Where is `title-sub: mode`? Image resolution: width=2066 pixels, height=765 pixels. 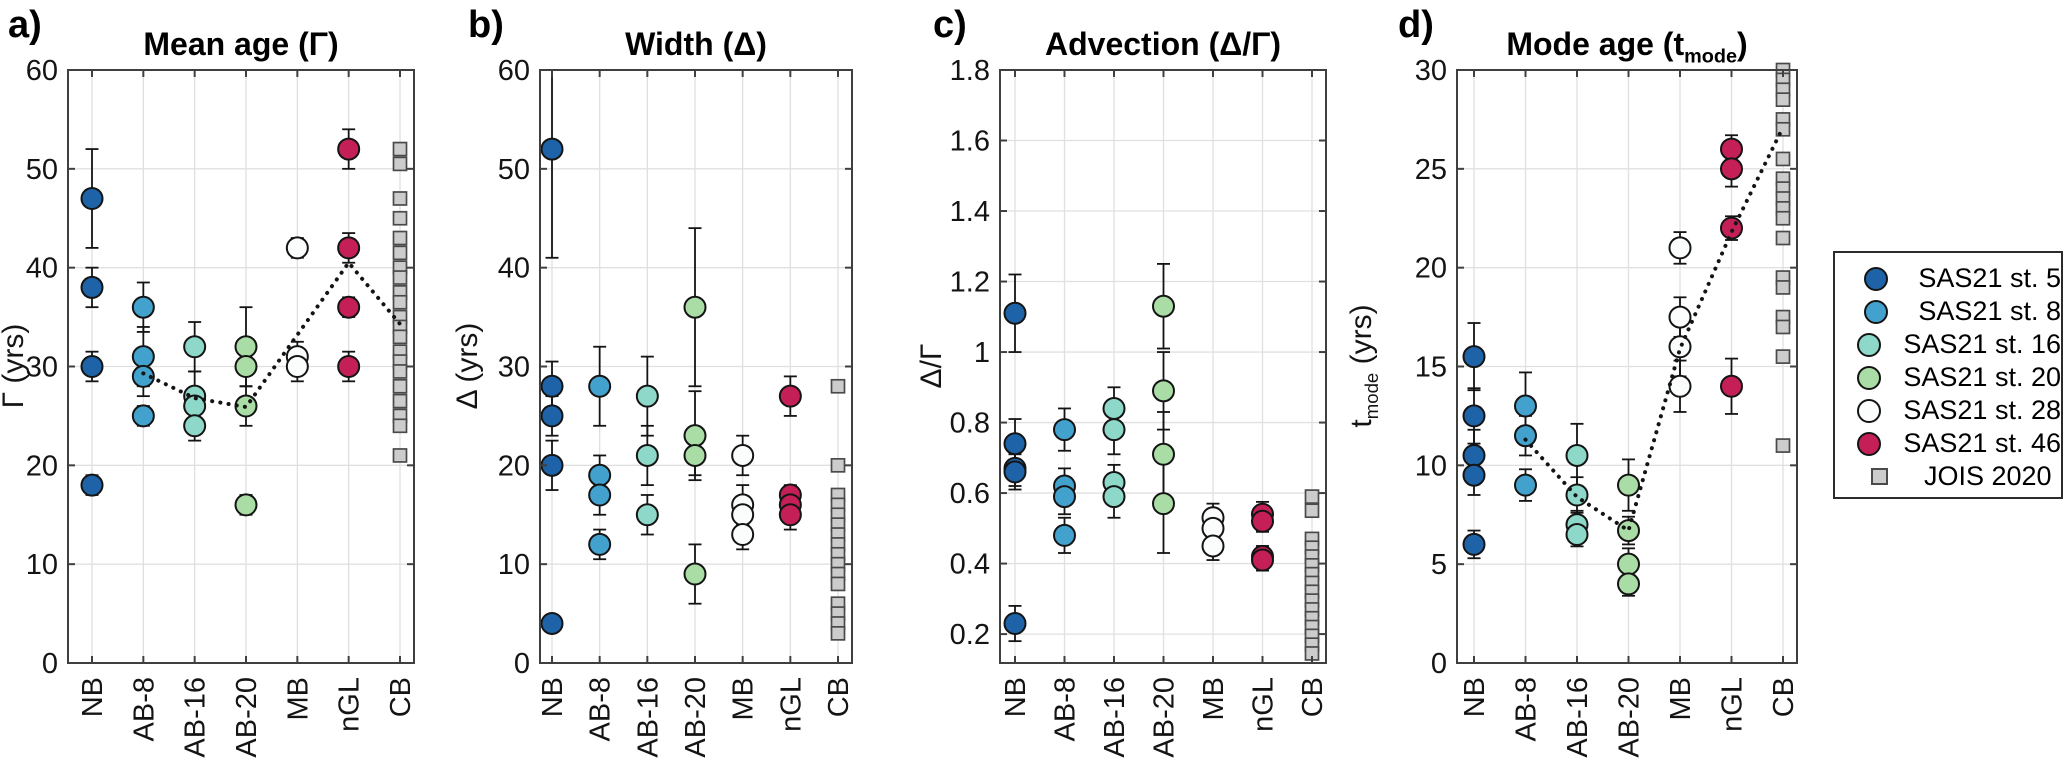 title-sub: mode is located at coordinates (1710, 56).